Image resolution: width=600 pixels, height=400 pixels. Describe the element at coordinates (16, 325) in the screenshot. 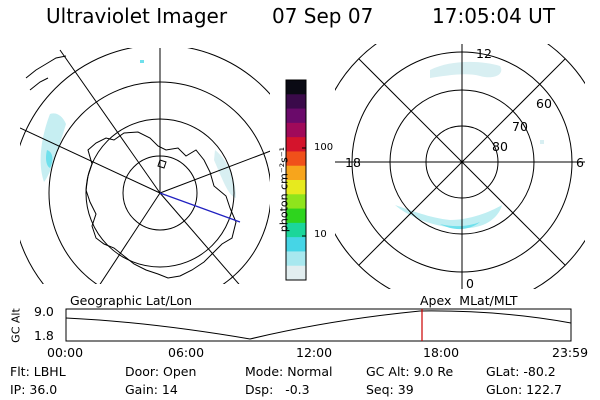

I see `altitude-axis-label: GC Alt` at that location.